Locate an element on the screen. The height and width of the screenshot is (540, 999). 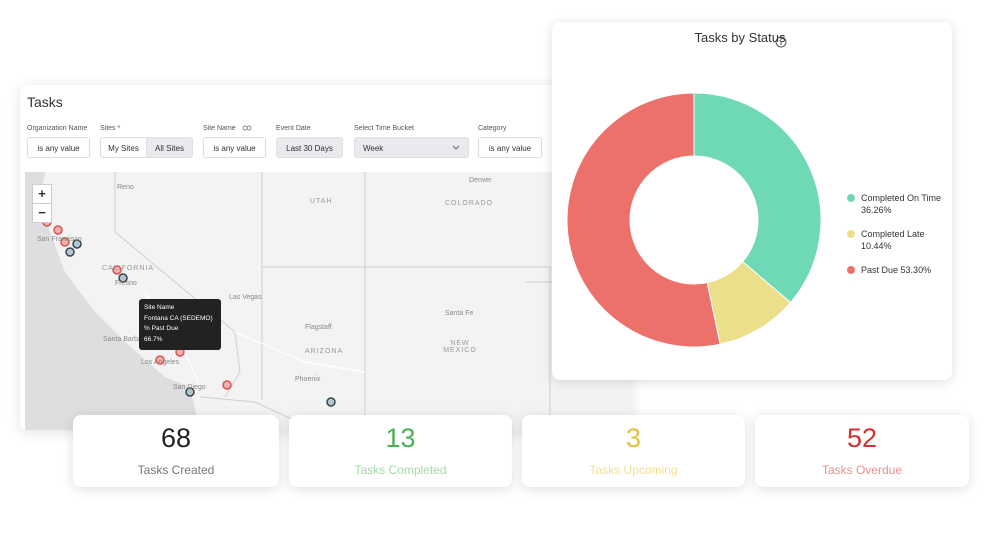
filter-label: Category is located at coordinates (492, 128).